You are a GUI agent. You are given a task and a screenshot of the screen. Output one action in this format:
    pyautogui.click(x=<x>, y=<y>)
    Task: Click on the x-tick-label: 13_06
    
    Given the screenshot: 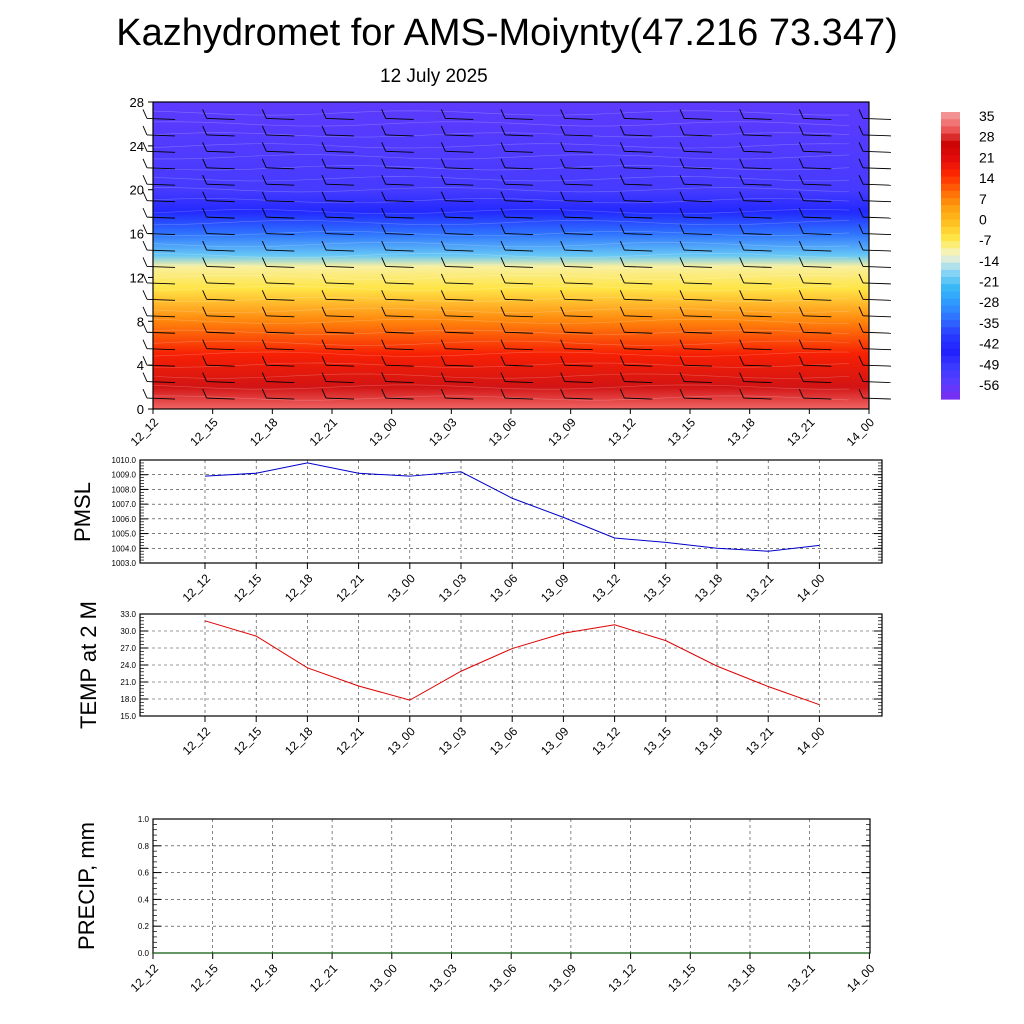 What is the action you would take?
    pyautogui.click(x=503, y=432)
    